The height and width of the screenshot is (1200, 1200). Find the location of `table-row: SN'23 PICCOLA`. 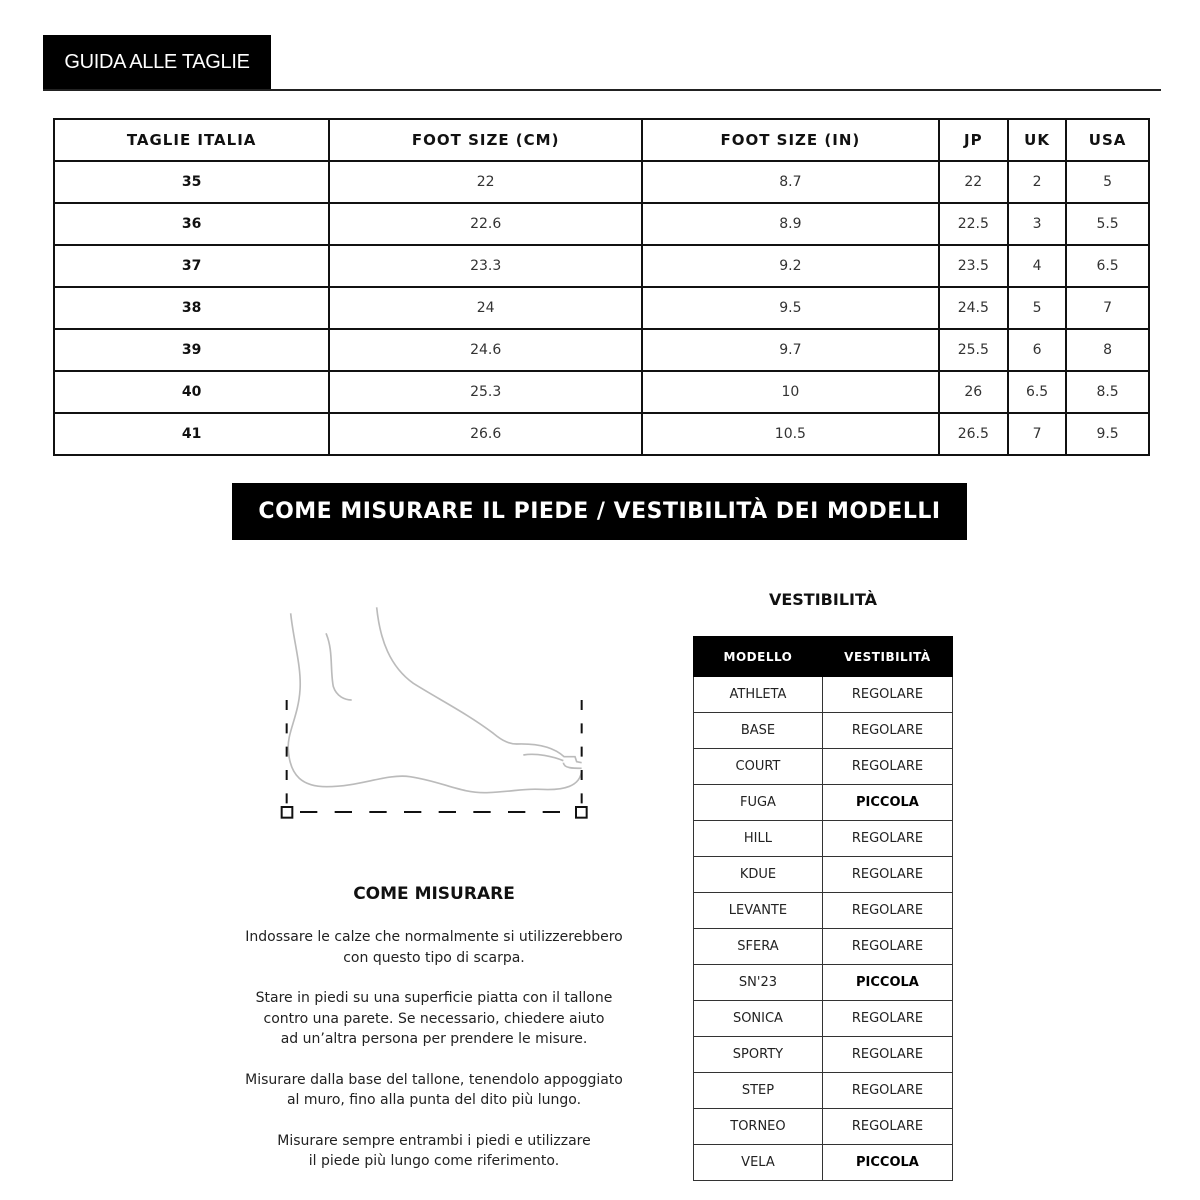

table-row: SN'23 PICCOLA is located at coordinates (823, 982).